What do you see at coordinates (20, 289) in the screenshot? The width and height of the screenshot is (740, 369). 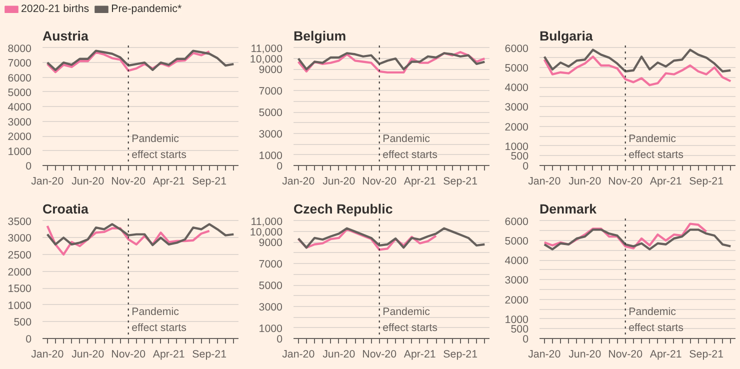 I see `y-tick-label: 1500` at bounding box center [20, 289].